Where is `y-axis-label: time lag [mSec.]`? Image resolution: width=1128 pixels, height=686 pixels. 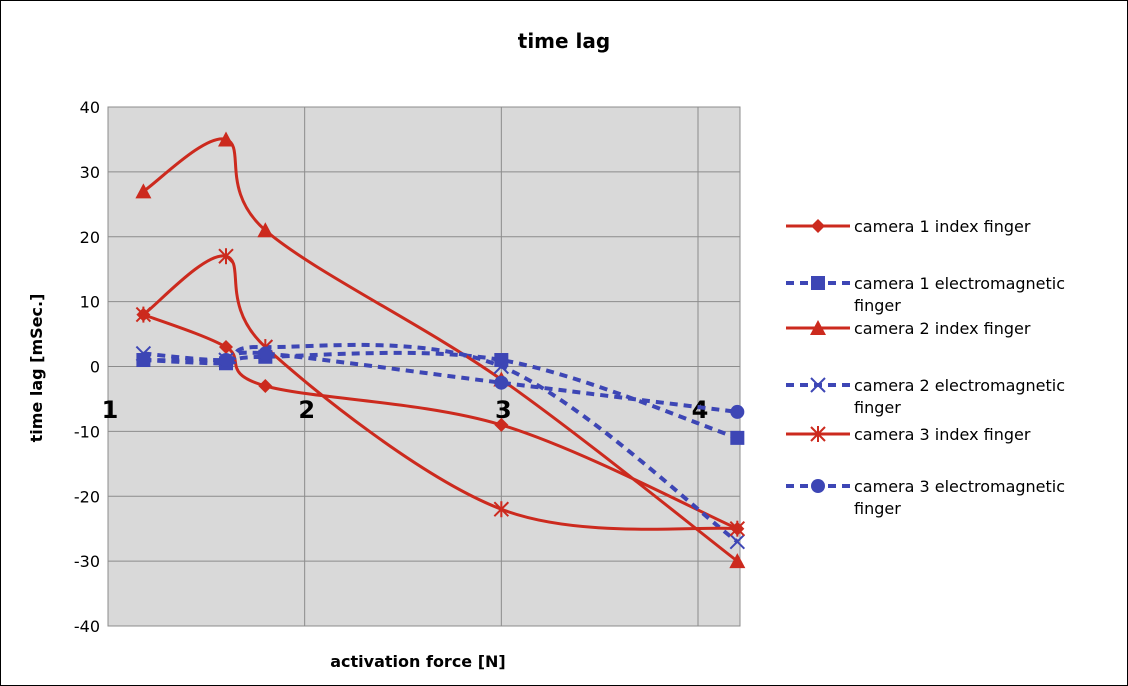
y-axis-label: time lag [mSec.] is located at coordinates (36, 368).